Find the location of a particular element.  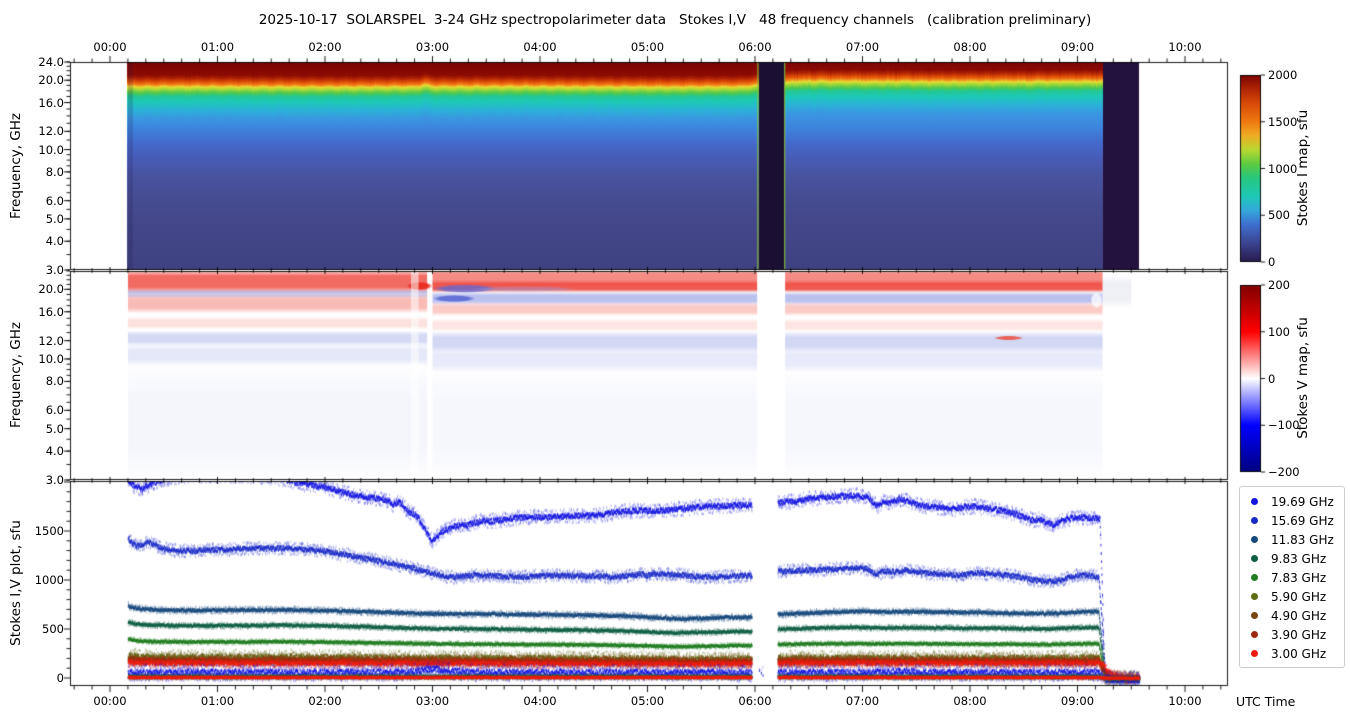

legend-item: 11.83 GHz is located at coordinates (1292, 539).